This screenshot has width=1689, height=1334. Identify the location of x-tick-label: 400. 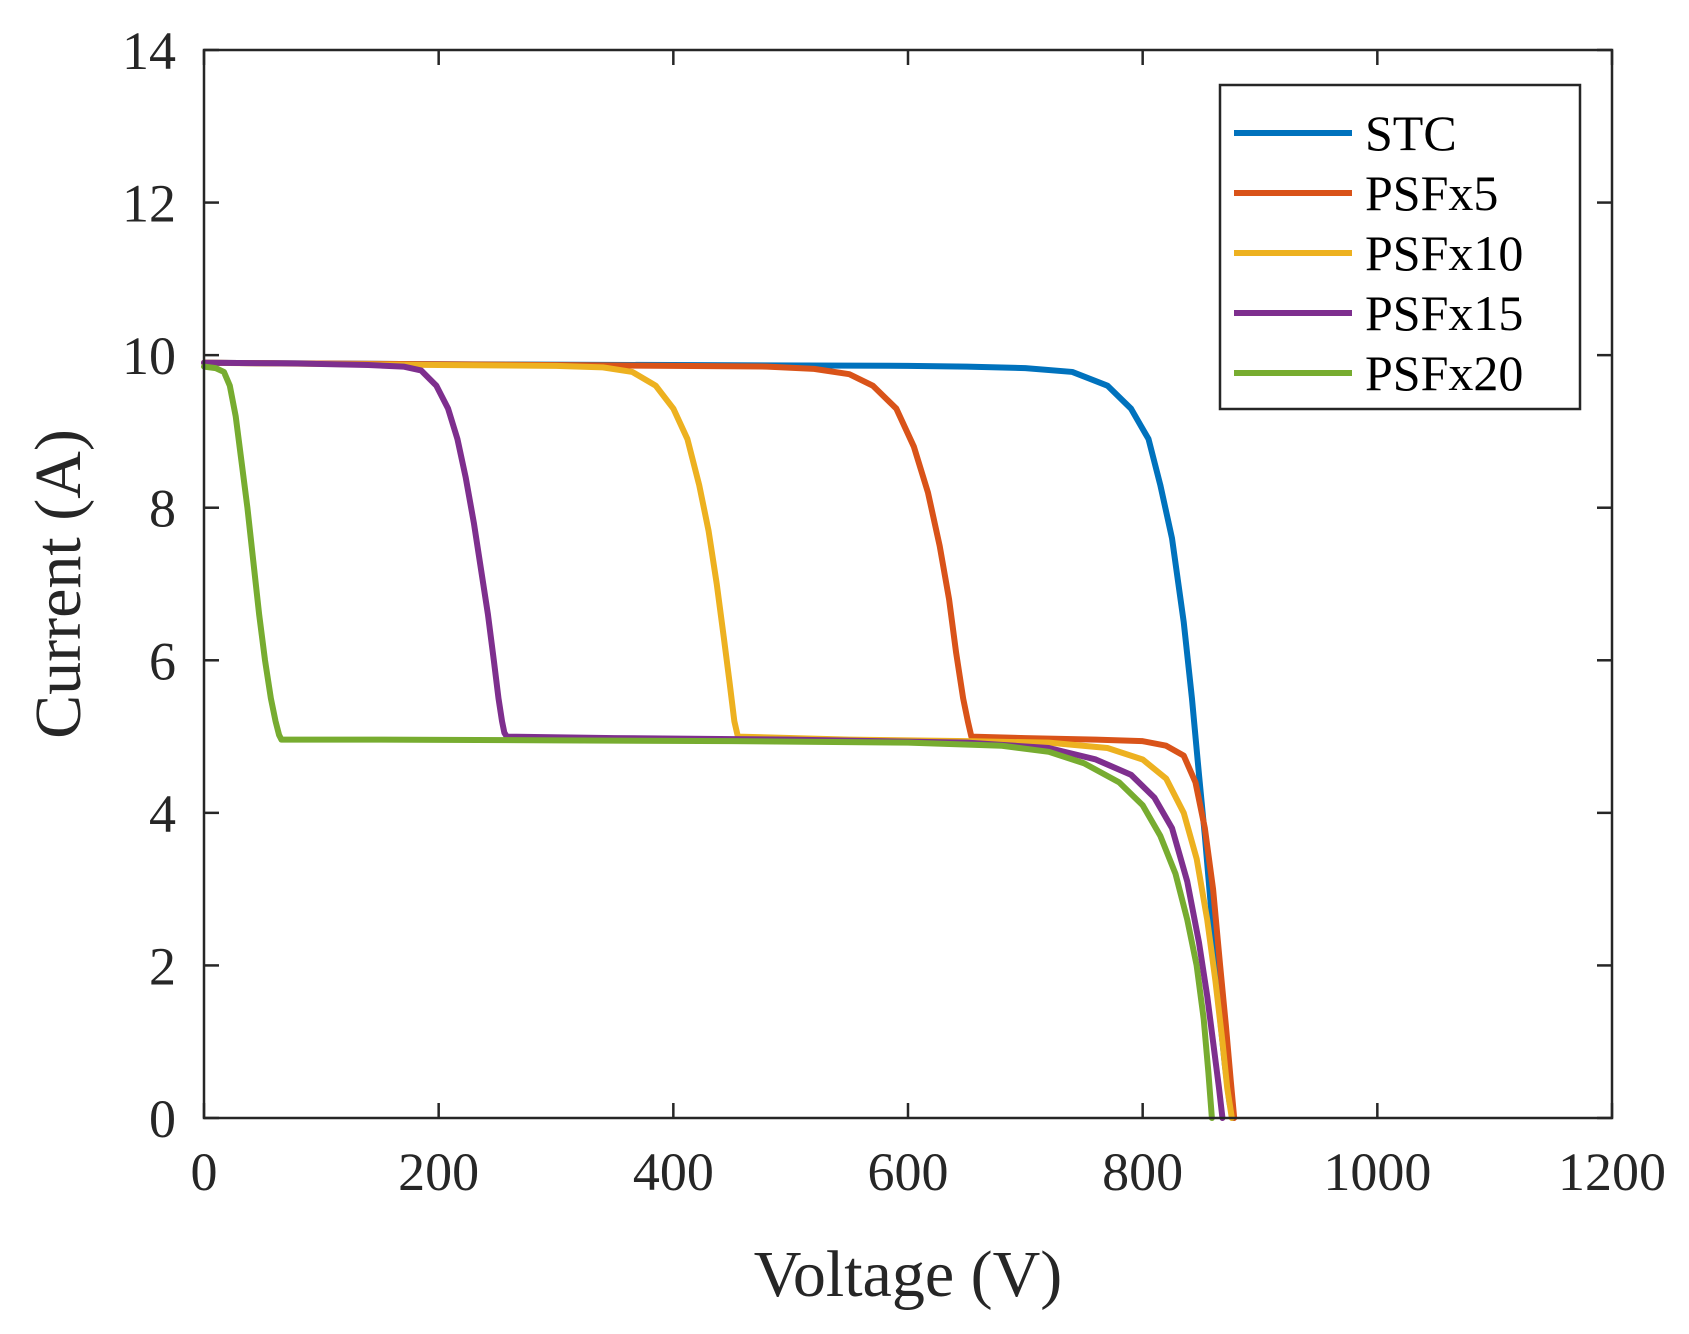
(673, 1172).